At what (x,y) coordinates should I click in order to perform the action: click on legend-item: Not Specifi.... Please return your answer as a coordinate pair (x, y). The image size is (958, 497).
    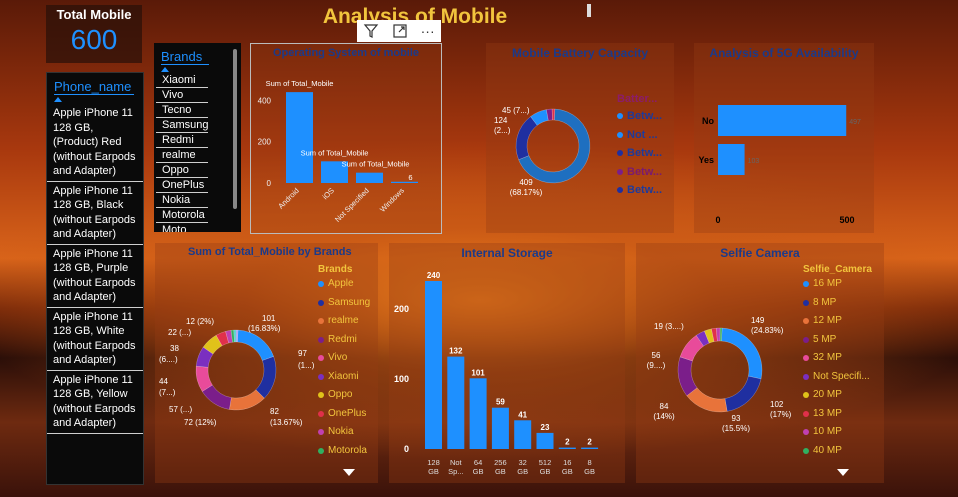
    Looking at the image, I should click on (843, 377).